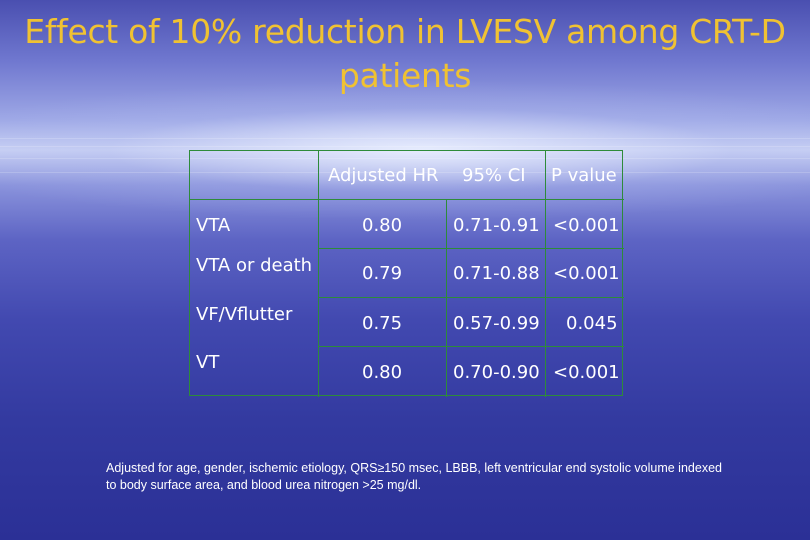  Describe the element at coordinates (496, 323) in the screenshot. I see `row-ci: 0.57-0.99` at that location.